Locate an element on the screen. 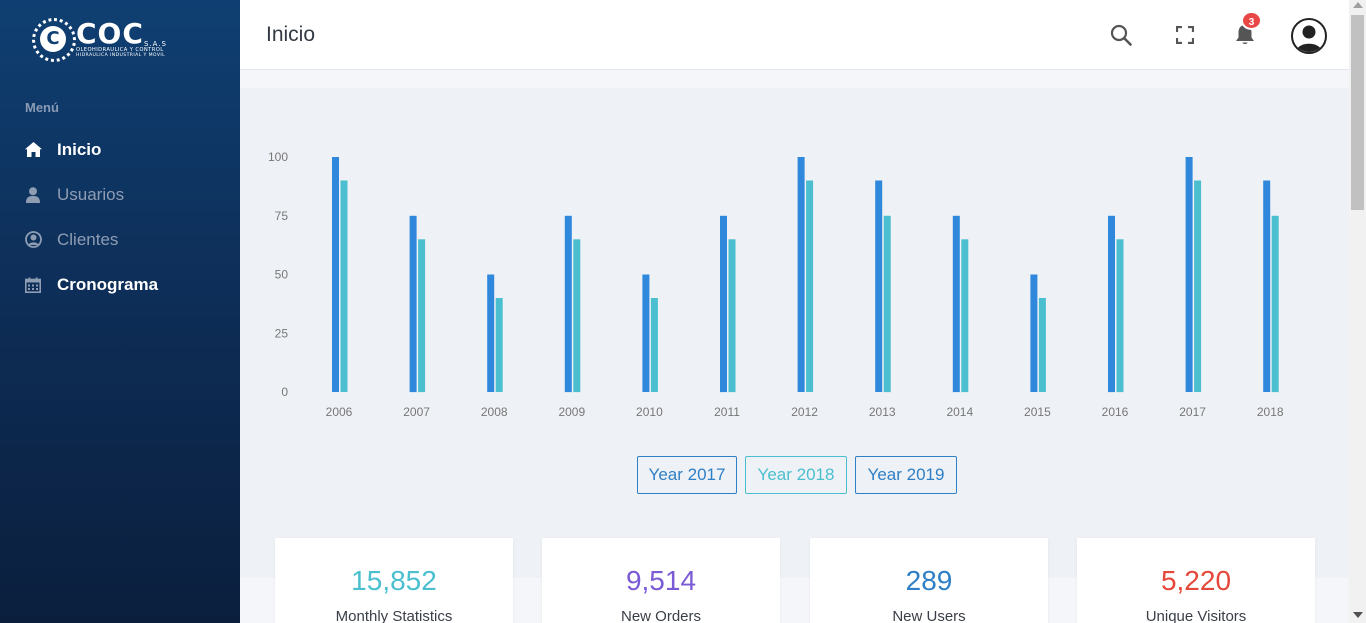 This screenshot has width=1366, height=623. sidebar-menu: Inicio Usuarios Clientes is located at coordinates (120, 217).